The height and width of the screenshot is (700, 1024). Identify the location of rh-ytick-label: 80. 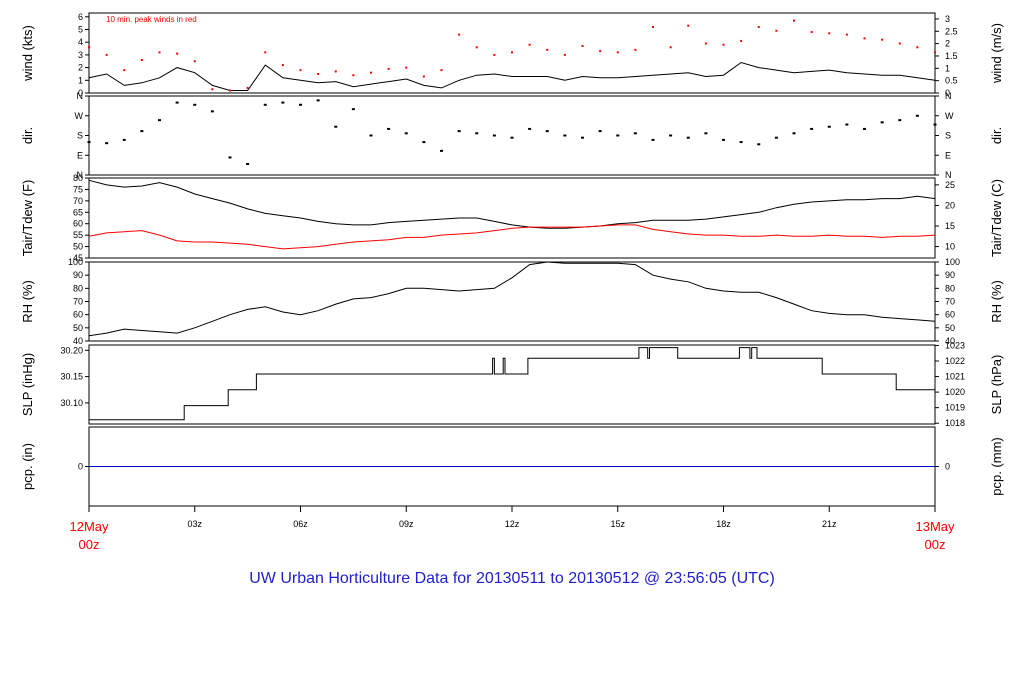
(78, 288).